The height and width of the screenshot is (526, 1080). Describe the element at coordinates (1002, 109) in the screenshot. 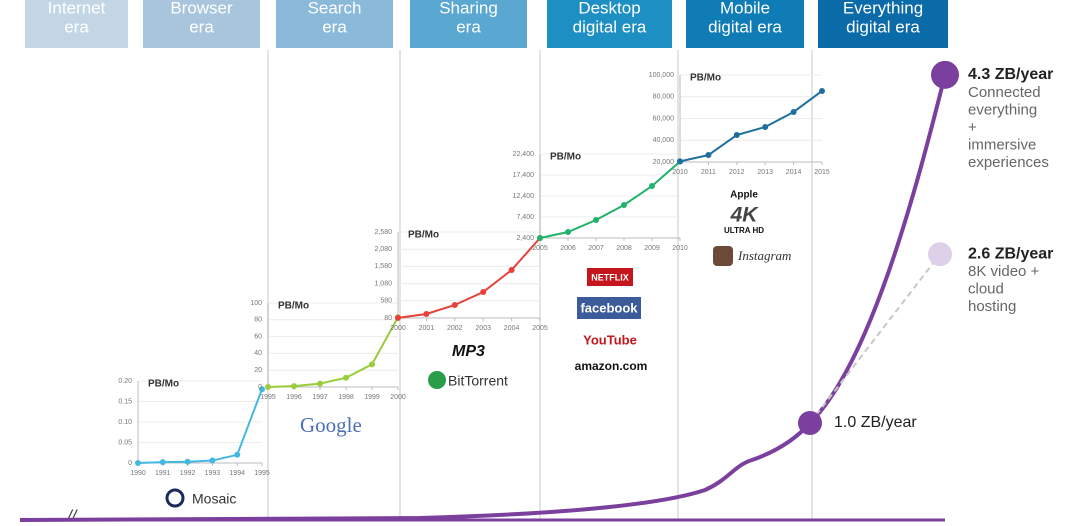

I see `annotation: everything` at that location.